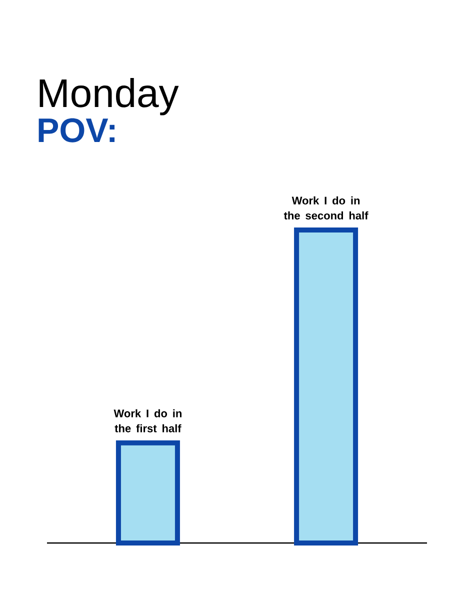 Image resolution: width=474 pixels, height=592 pixels. Describe the element at coordinates (76, 130) in the screenshot. I see `chart-subtitle: POV:` at that location.